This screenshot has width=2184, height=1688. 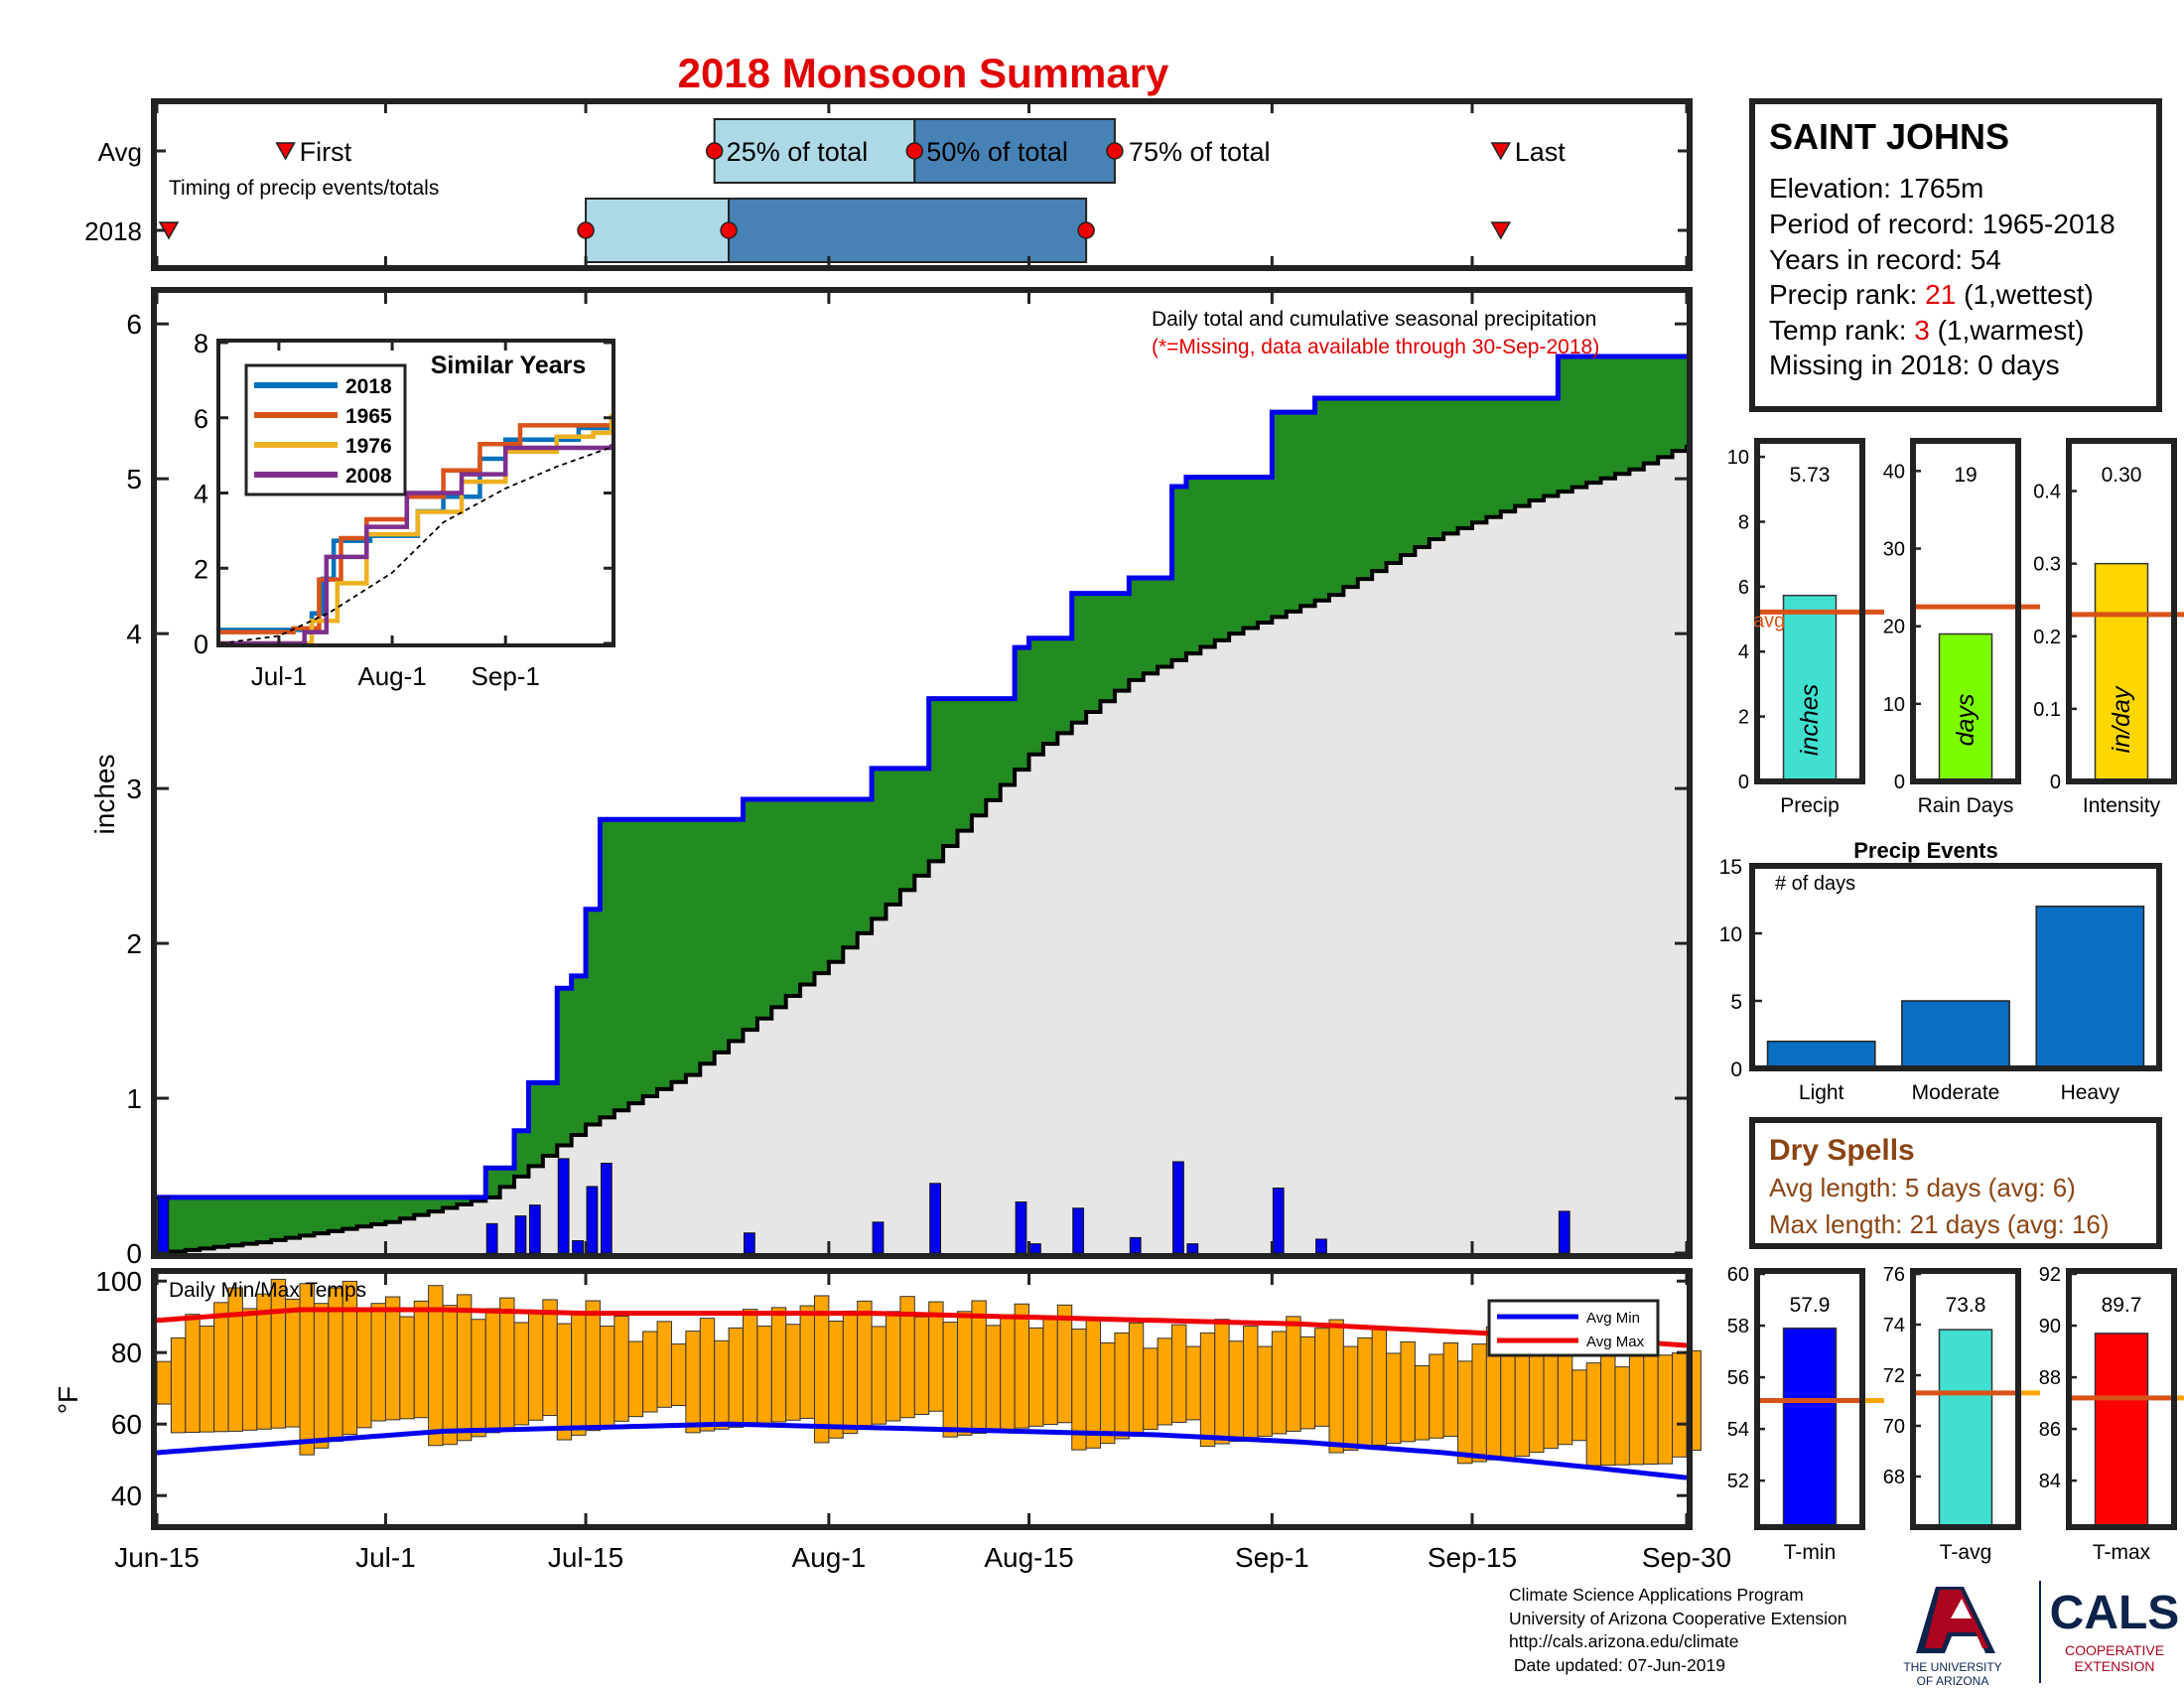 What do you see at coordinates (201, 494) in the screenshot?
I see `inset-ytick-label: 4` at bounding box center [201, 494].